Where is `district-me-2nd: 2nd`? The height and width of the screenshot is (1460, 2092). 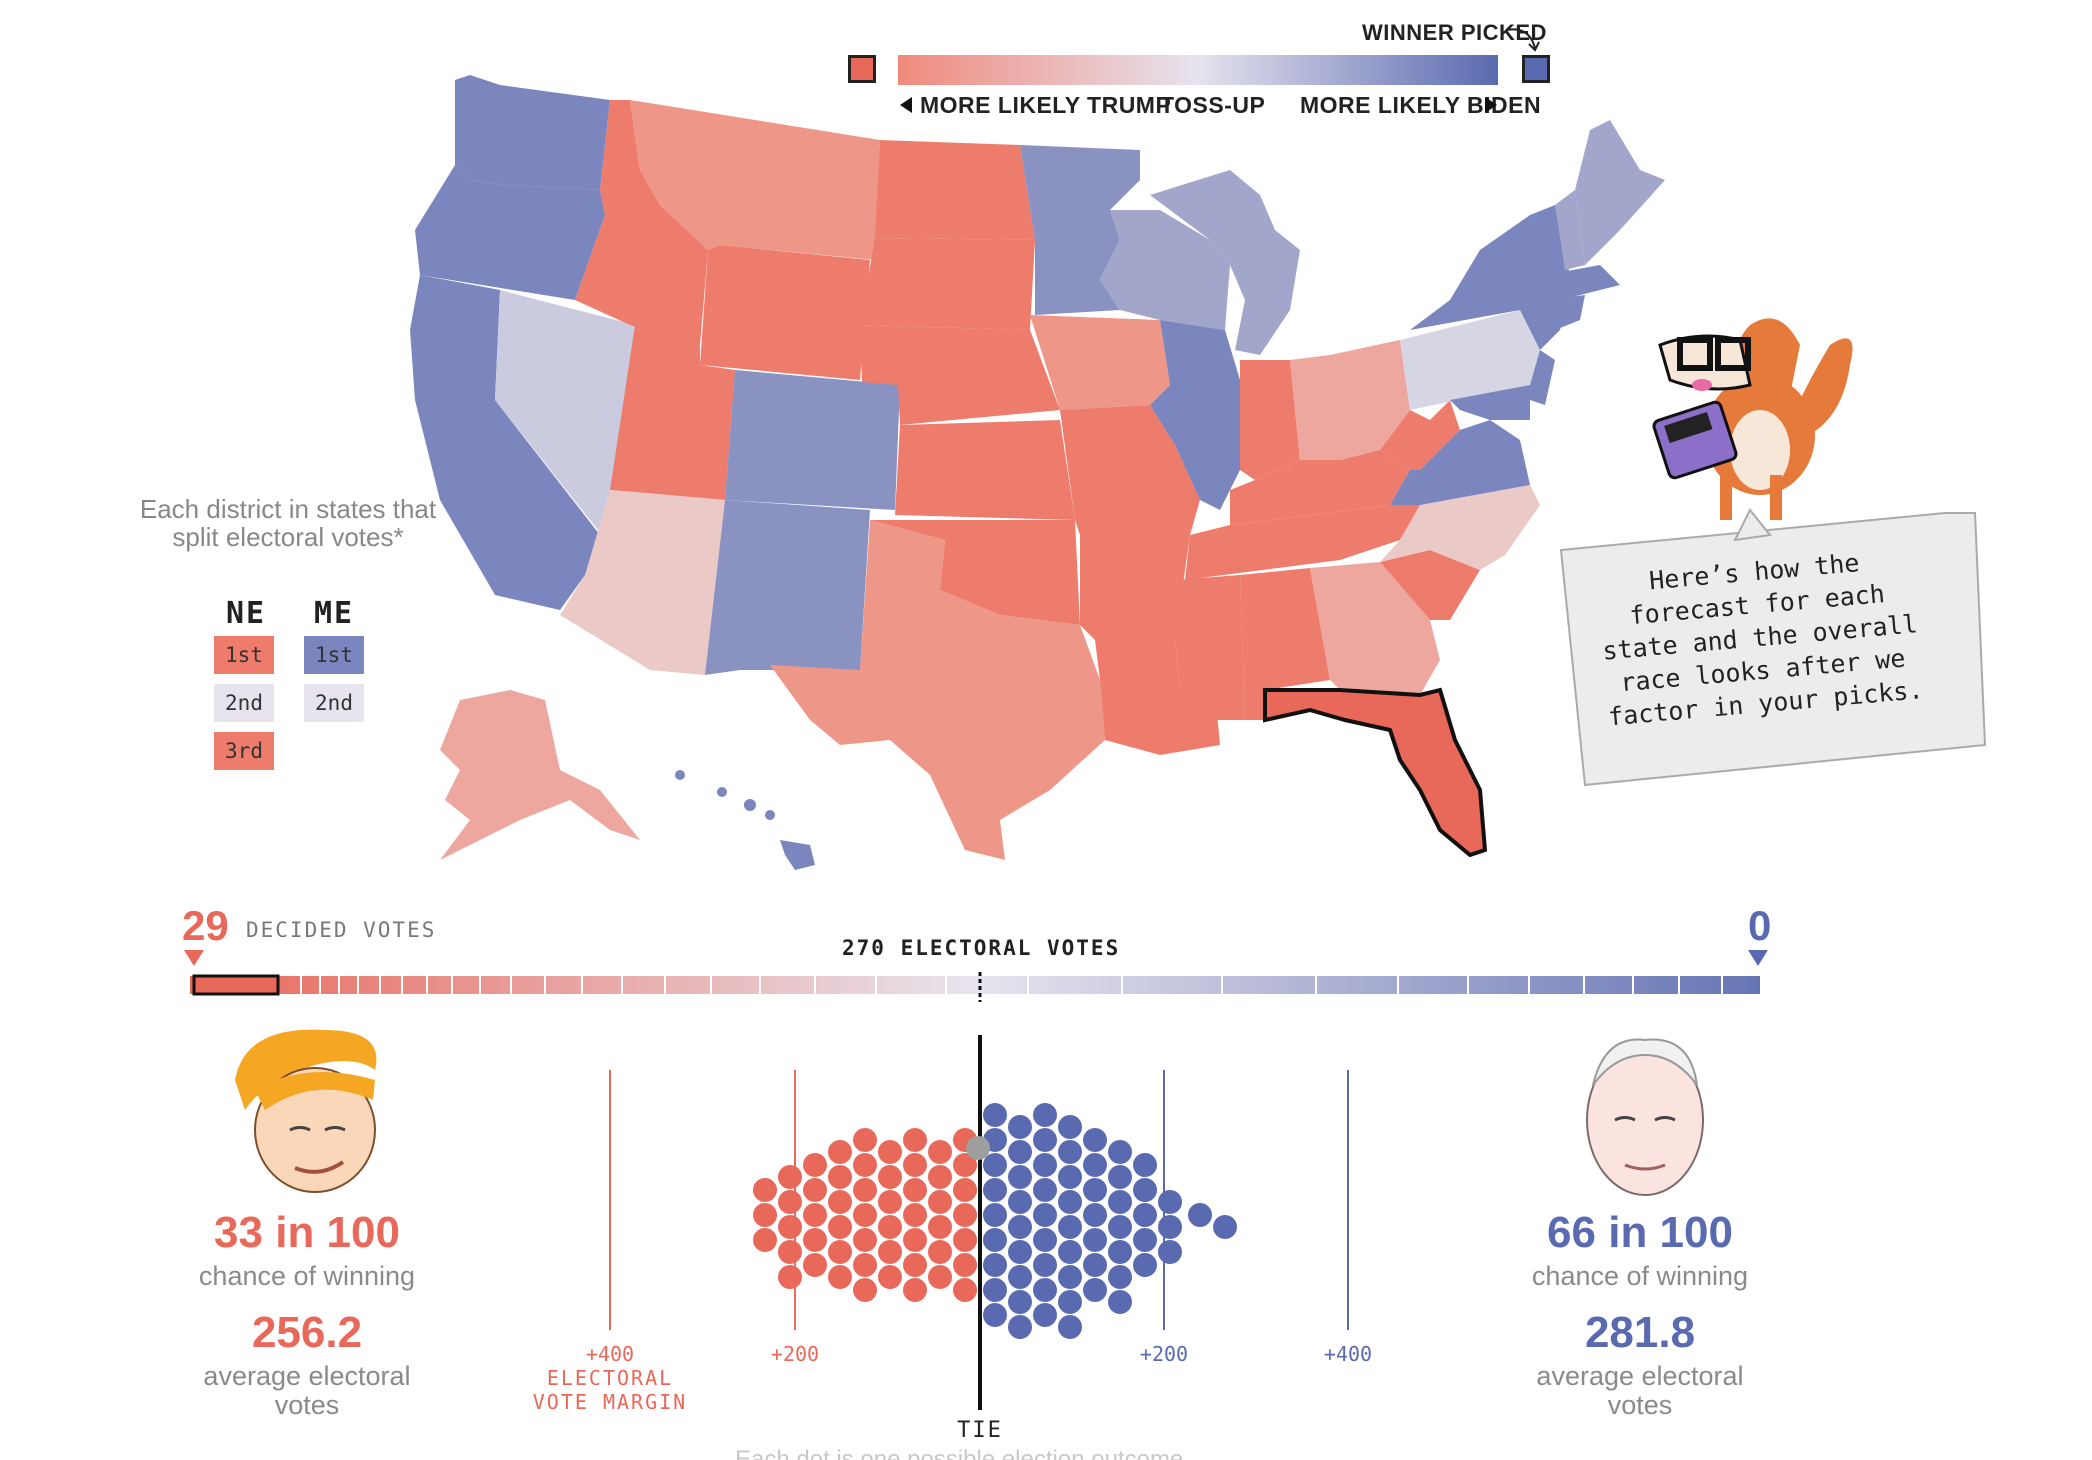
district-me-2nd: 2nd is located at coordinates (334, 703).